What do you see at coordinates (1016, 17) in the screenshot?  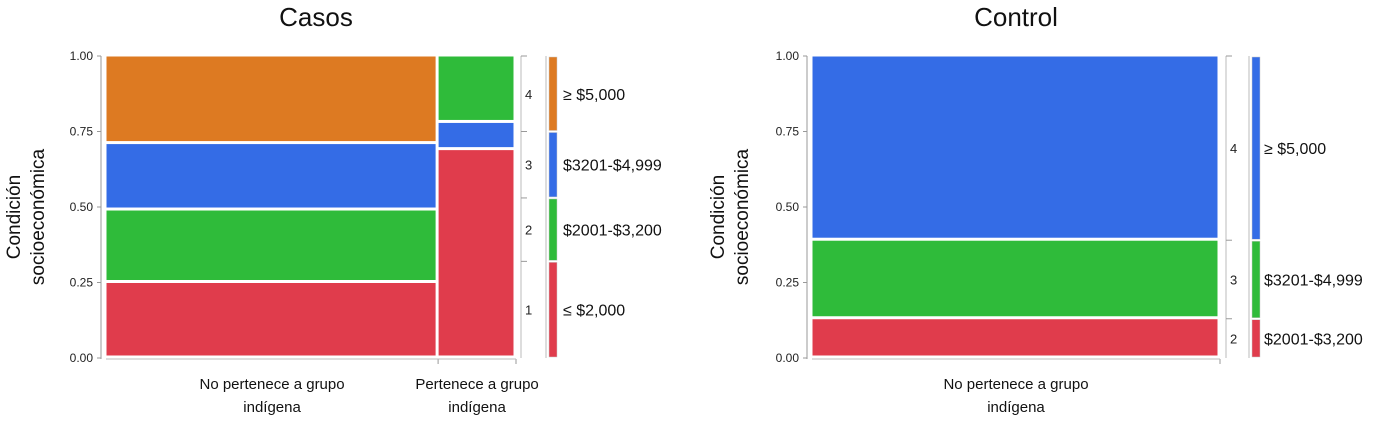 I see `chart-title: Control` at bounding box center [1016, 17].